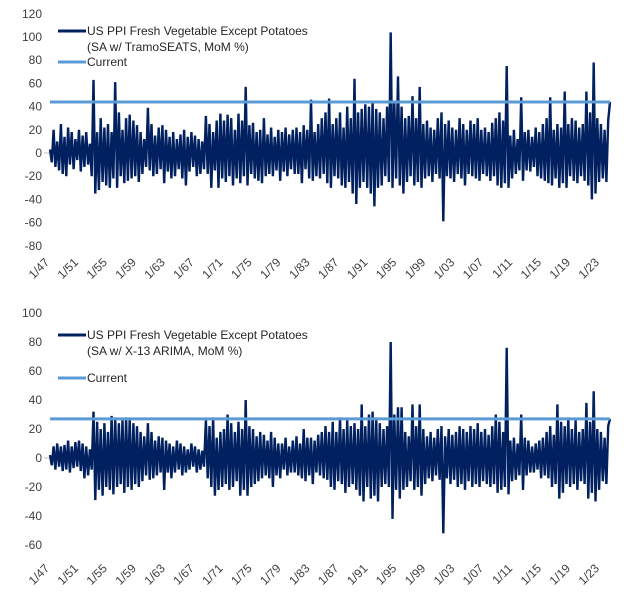 The width and height of the screenshot is (625, 599). Describe the element at coordinates (32, 14) in the screenshot. I see `y-tick-label: 120` at that location.